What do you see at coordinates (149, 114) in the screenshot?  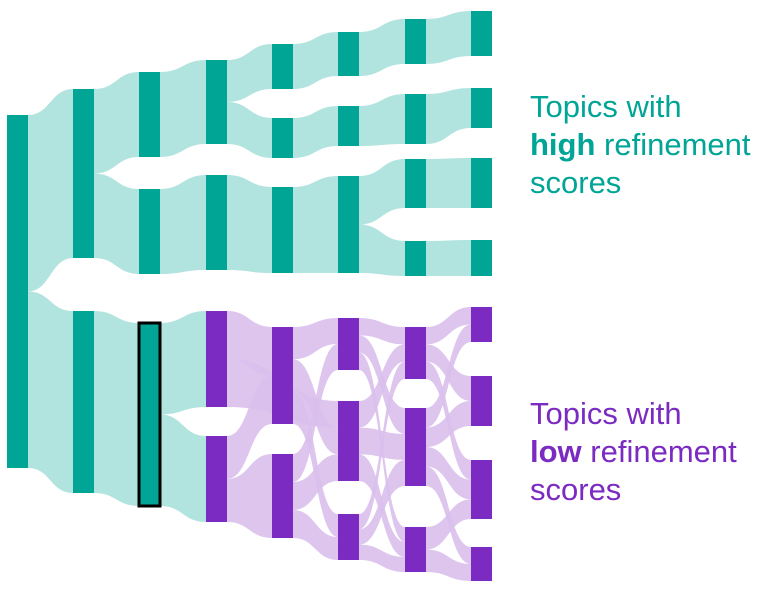 I see `node-c1` at bounding box center [149, 114].